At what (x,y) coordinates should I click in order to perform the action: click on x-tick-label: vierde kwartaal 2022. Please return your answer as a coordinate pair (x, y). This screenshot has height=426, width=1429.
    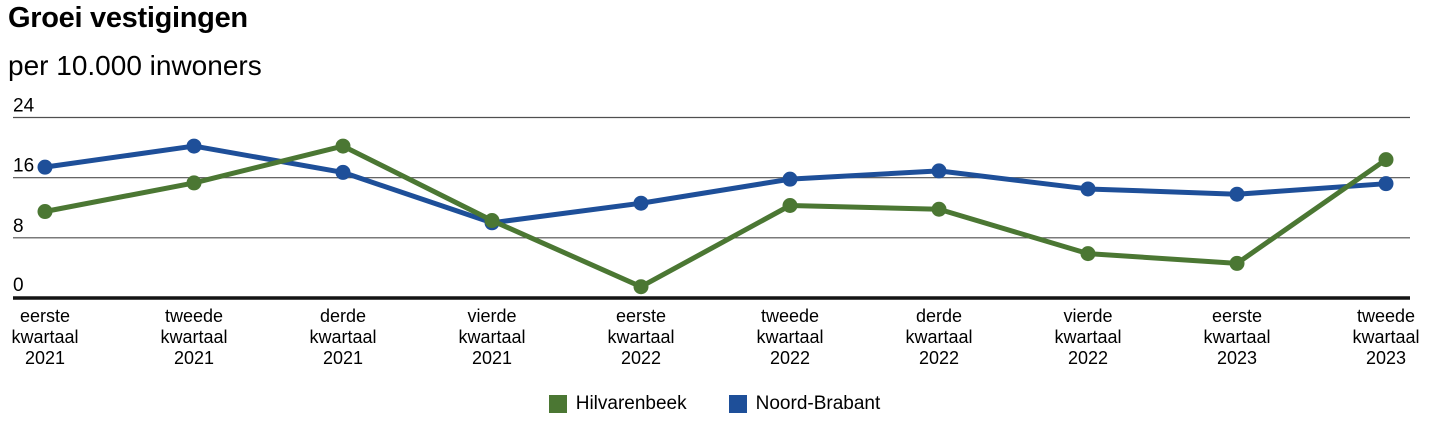
    Looking at the image, I should click on (1088, 337).